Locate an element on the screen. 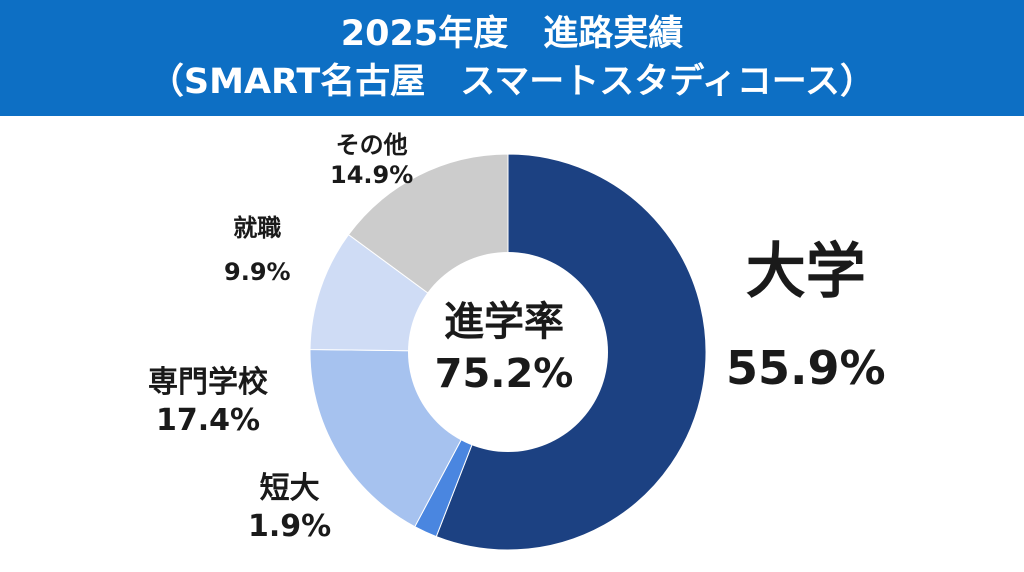 The image size is (1024, 572). slice-name-employment: 就職 is located at coordinates (257, 228).